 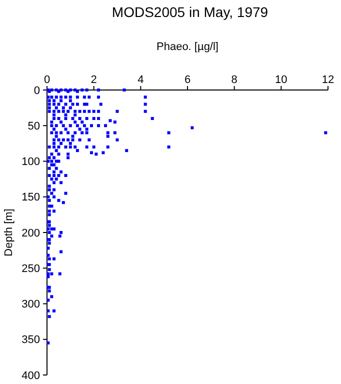 What do you see at coordinates (93, 80) in the screenshot?
I see `x-tick-label: 2` at bounding box center [93, 80].